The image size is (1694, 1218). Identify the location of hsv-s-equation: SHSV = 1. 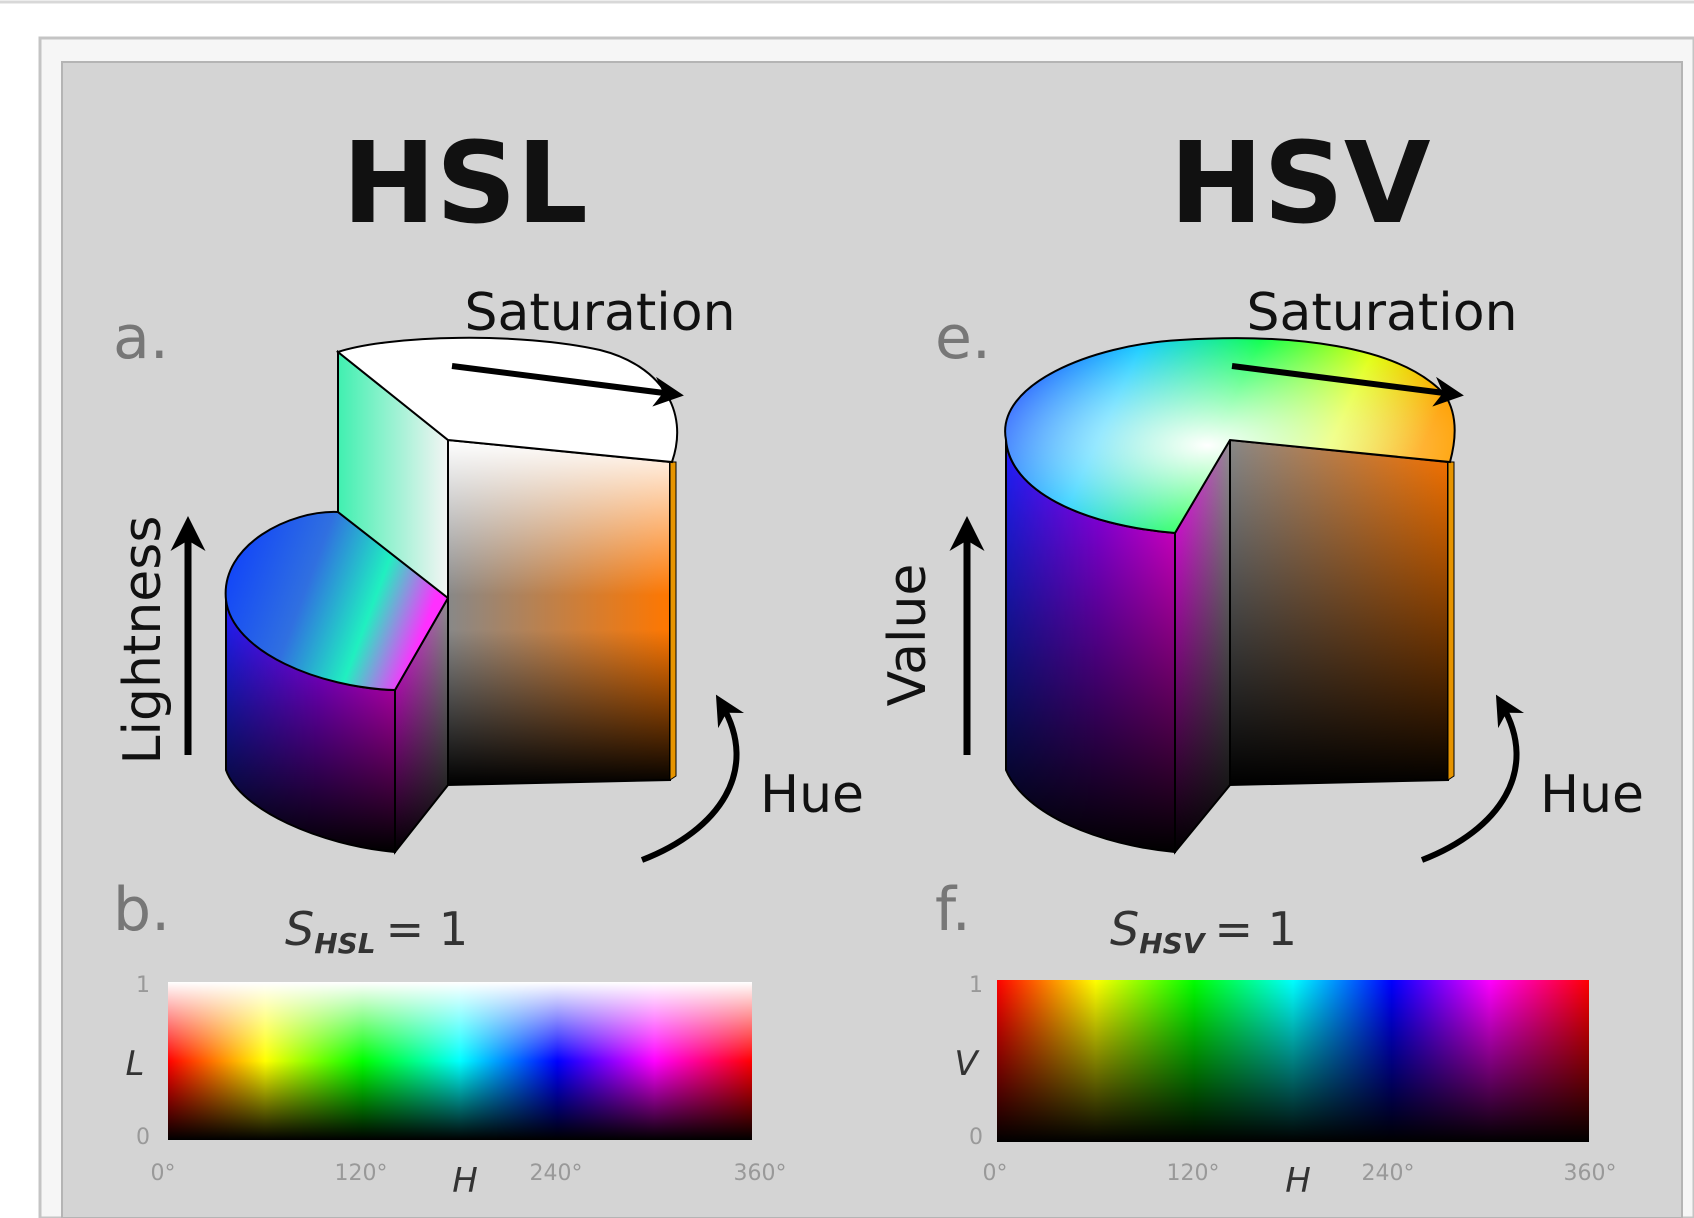
(1203, 931).